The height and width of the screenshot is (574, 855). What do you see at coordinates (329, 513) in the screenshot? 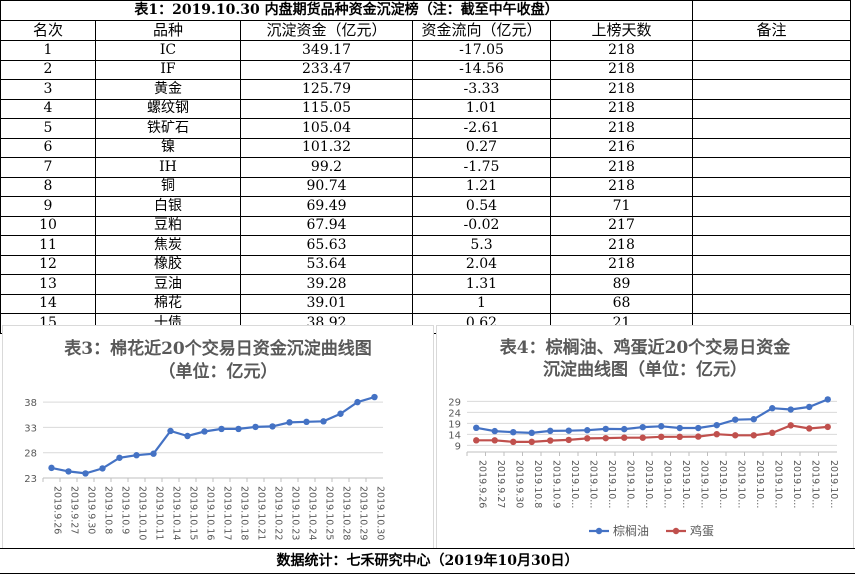
I see `x-tick-label: 2019.10.25` at bounding box center [329, 513].